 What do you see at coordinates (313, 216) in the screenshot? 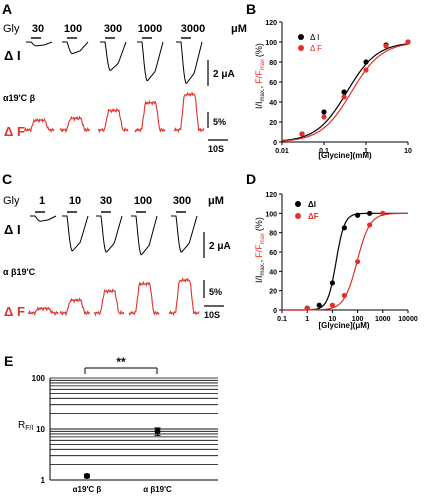
I see `panel-d-legend-label-2: ΔF` at bounding box center [313, 216].